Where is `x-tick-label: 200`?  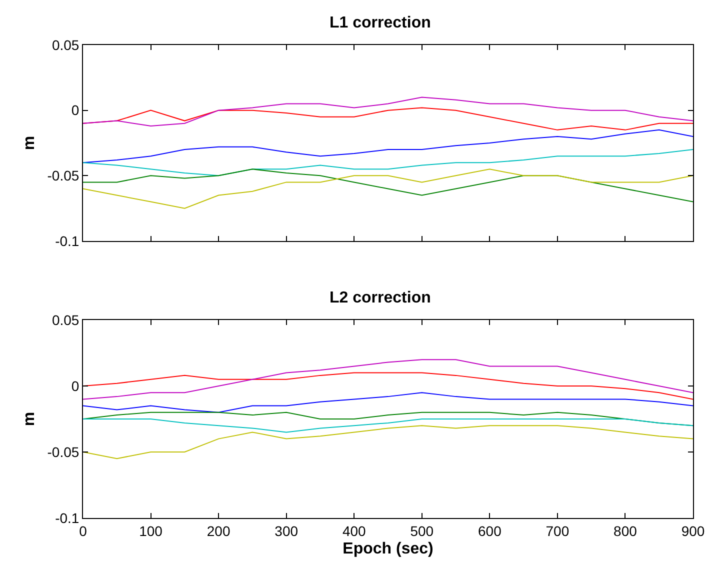
x-tick-label: 200 is located at coordinates (218, 530).